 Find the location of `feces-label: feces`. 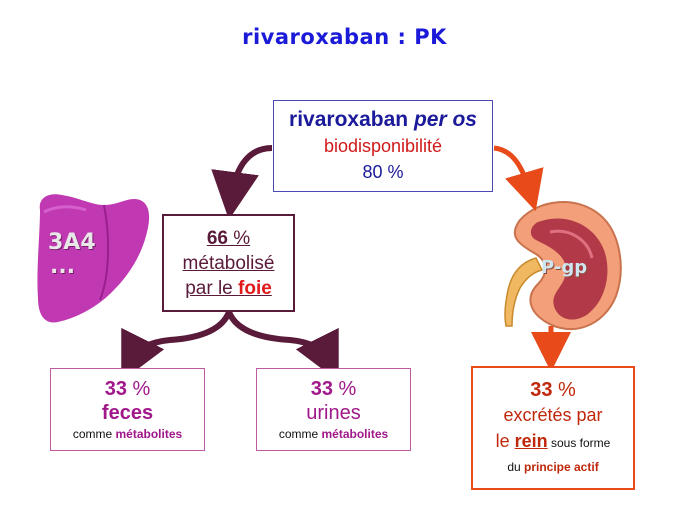

feces-label: feces is located at coordinates (127, 412).